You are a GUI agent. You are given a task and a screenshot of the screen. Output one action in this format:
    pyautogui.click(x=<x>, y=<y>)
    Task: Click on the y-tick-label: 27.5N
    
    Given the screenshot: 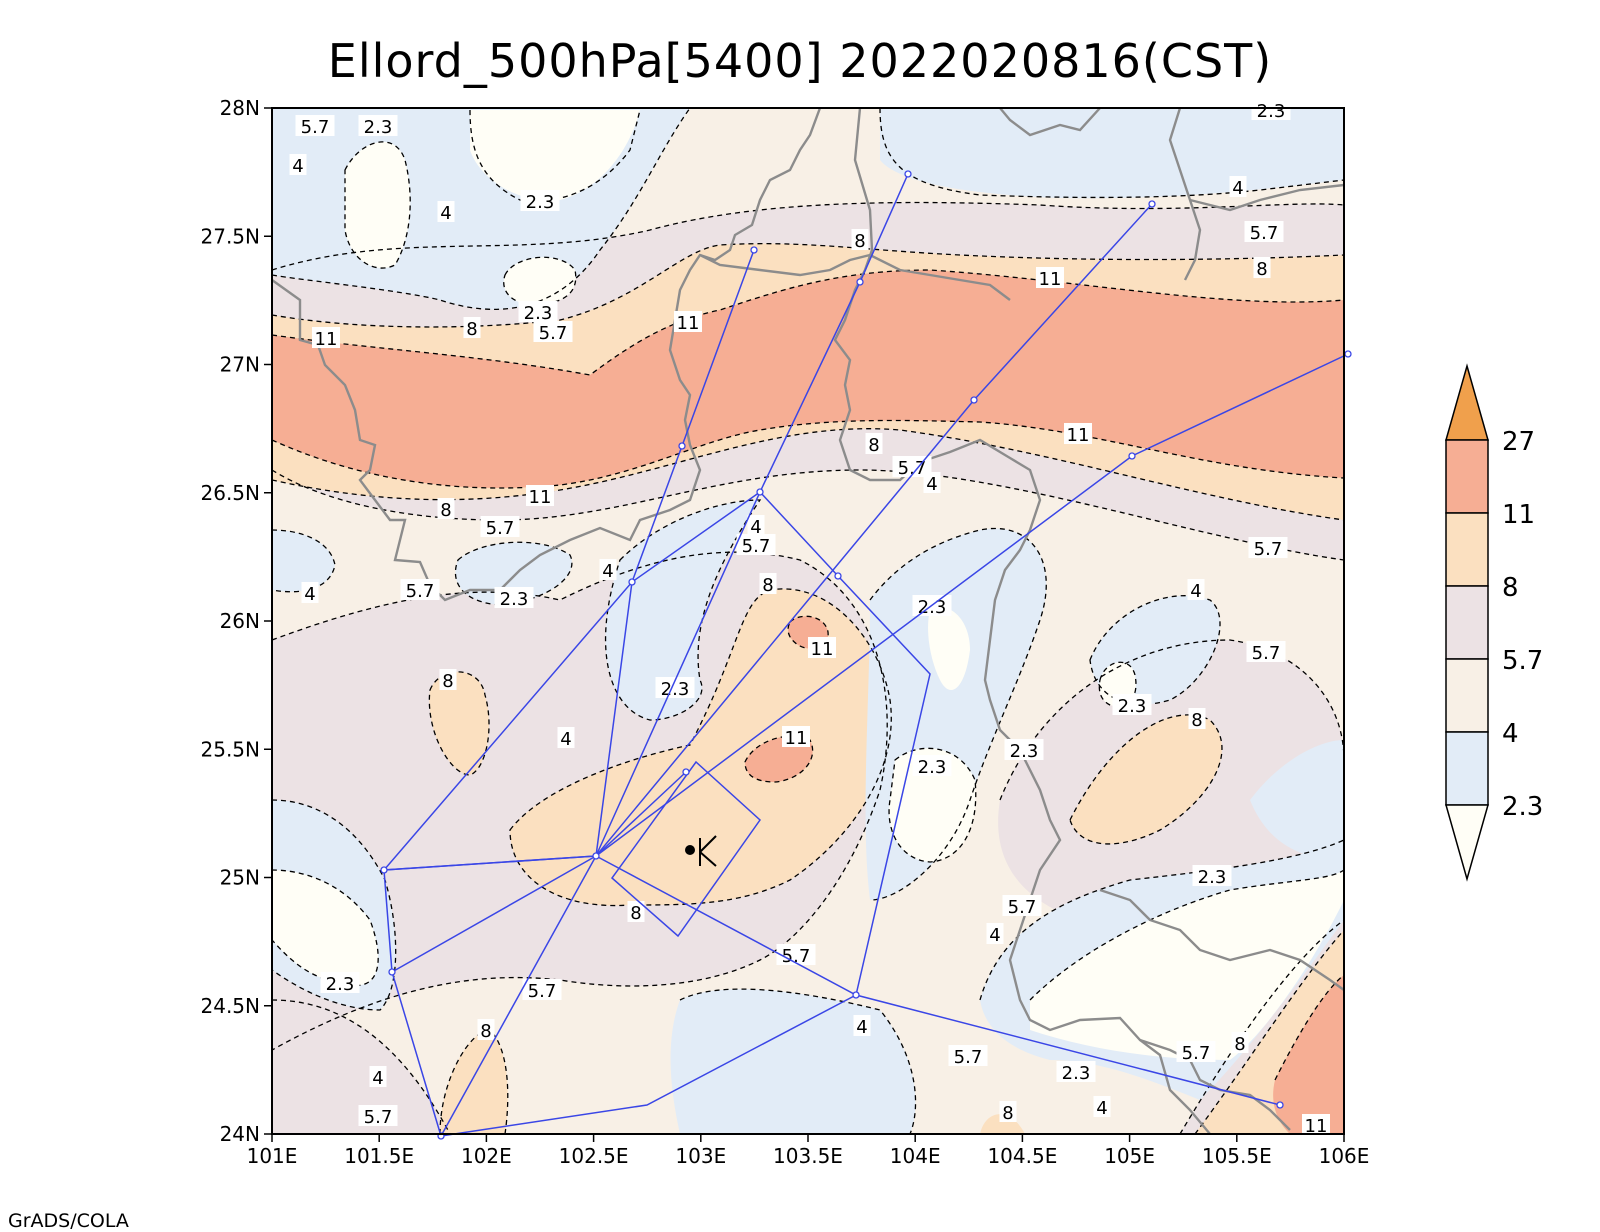 What is the action you would take?
    pyautogui.click(x=231, y=236)
    